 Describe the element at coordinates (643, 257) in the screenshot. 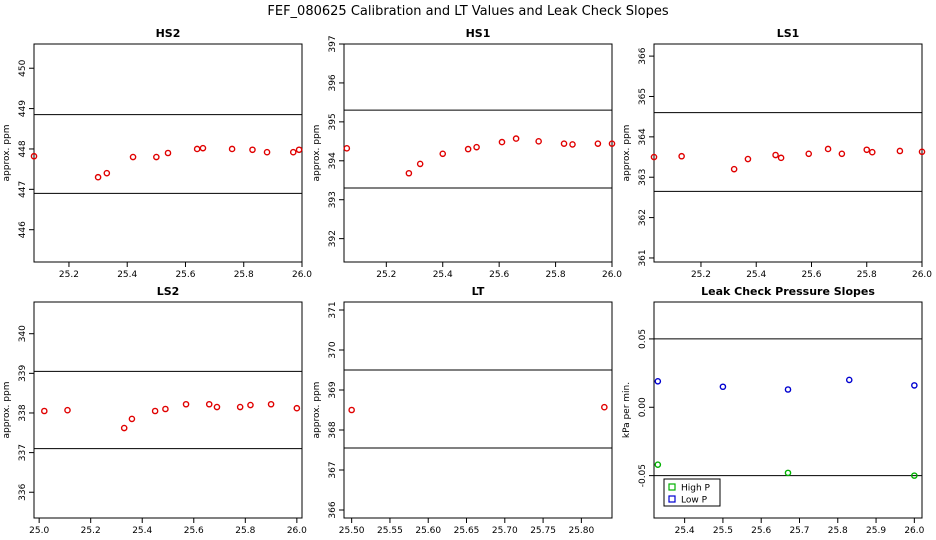

I see `y-tick-label: 361` at that location.